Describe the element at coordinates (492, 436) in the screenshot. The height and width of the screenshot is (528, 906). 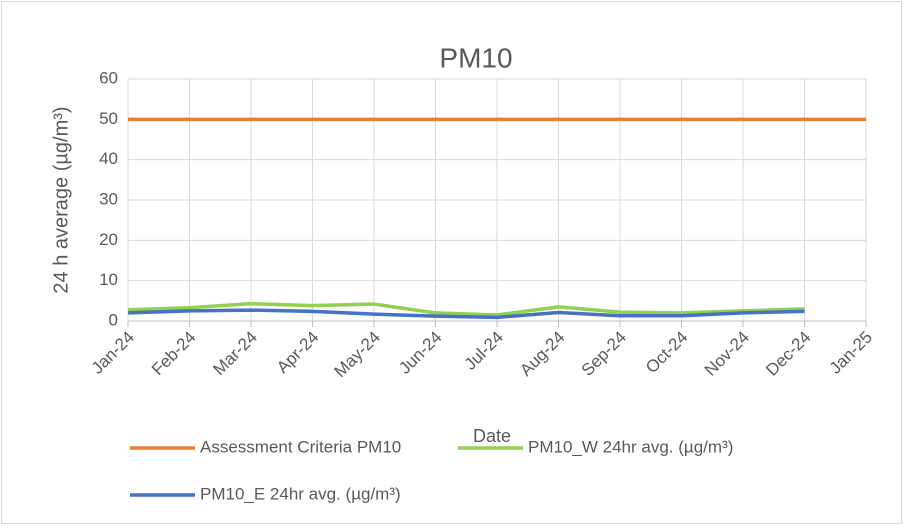
I see `x-axis-label: Date` at that location.